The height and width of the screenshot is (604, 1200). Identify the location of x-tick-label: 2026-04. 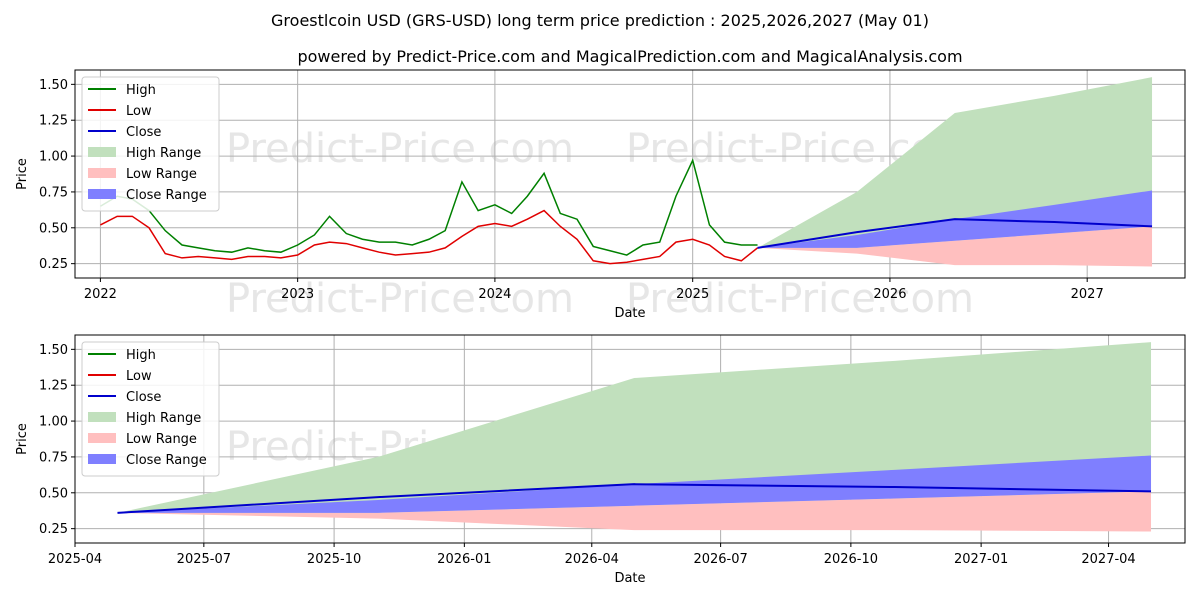
(592, 559).